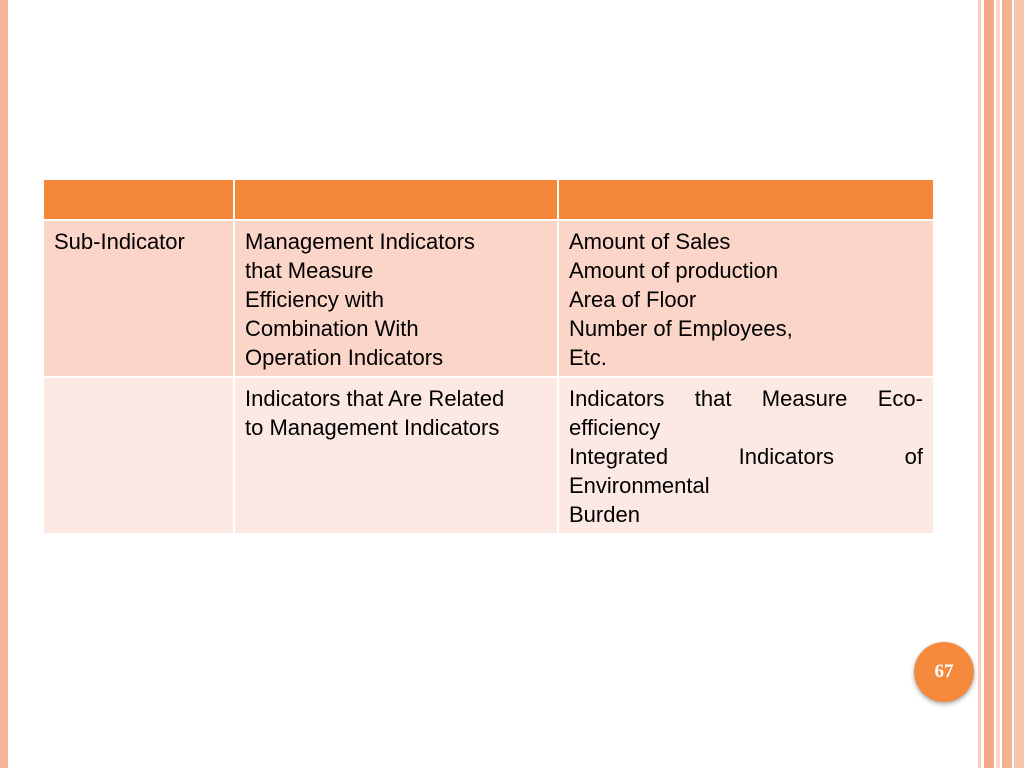 The image size is (1024, 768). What do you see at coordinates (604, 514) in the screenshot?
I see `cell-text: Burden` at bounding box center [604, 514].